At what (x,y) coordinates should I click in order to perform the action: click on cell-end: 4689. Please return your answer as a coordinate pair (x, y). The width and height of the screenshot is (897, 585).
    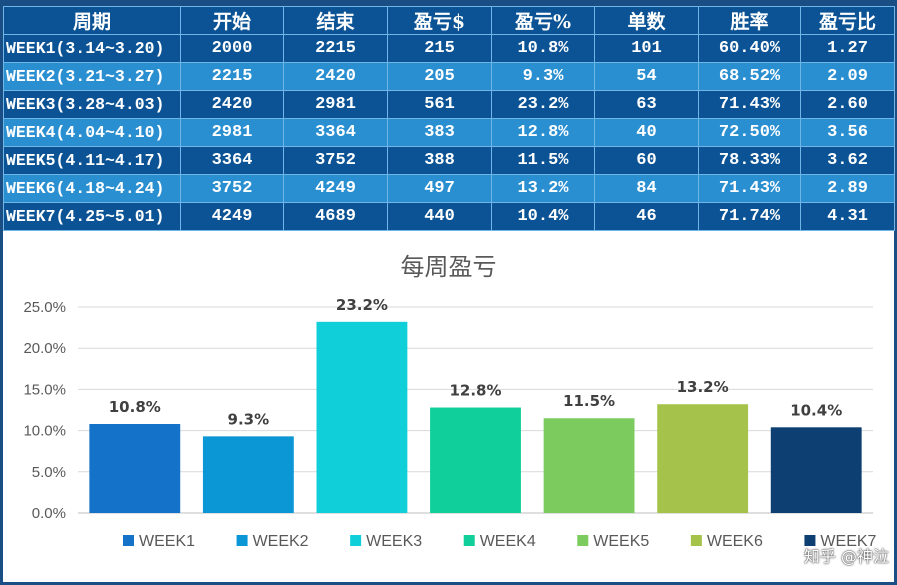
    Looking at the image, I should click on (335, 216).